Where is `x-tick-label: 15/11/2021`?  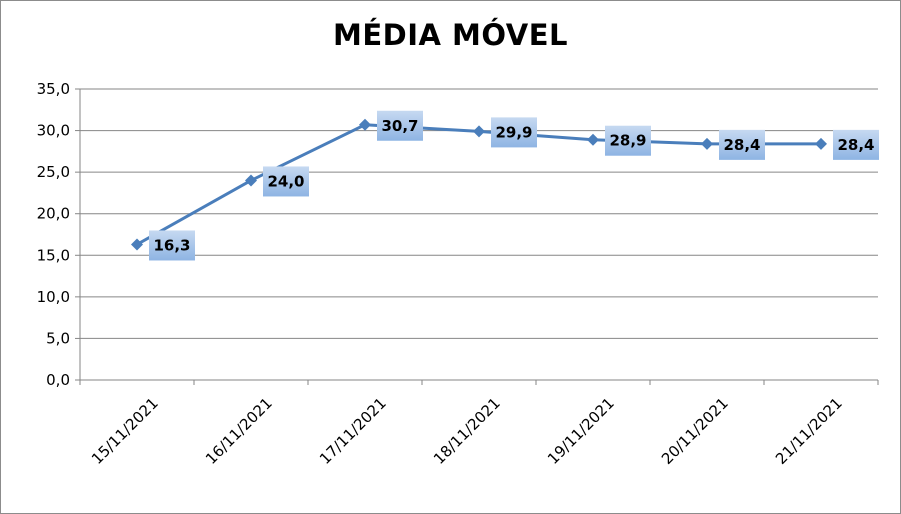 x-tick-label: 15/11/2021 is located at coordinates (125, 431).